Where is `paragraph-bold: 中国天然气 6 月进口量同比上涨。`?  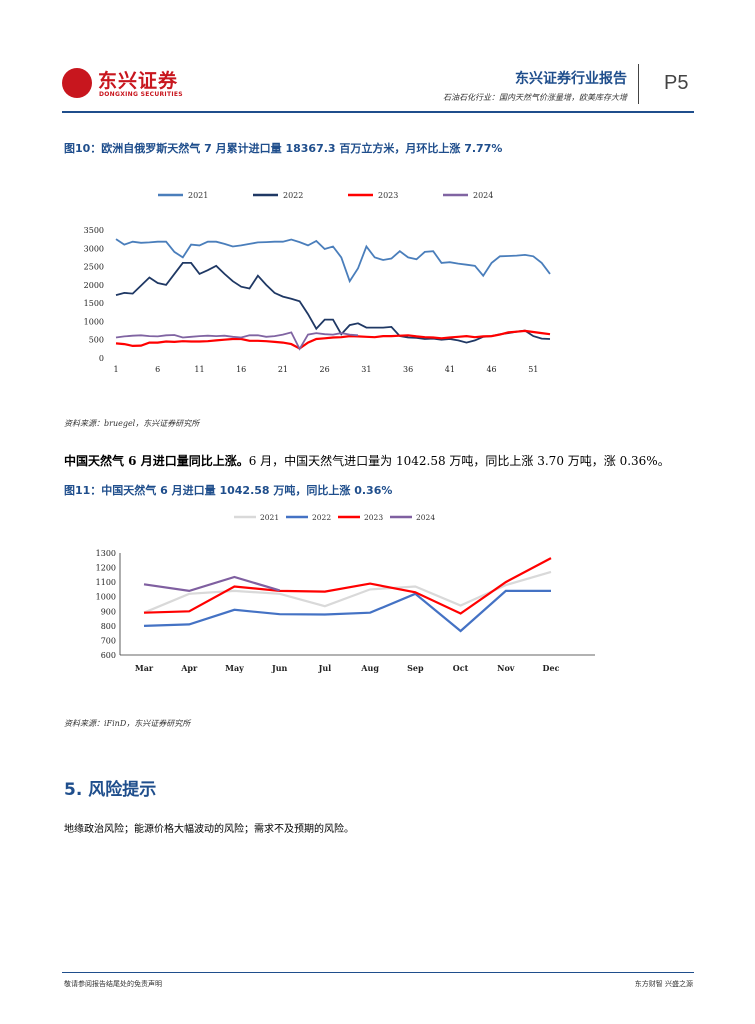 paragraph-bold: 中国天然气 6 月进口量同比上涨。 is located at coordinates (156, 461).